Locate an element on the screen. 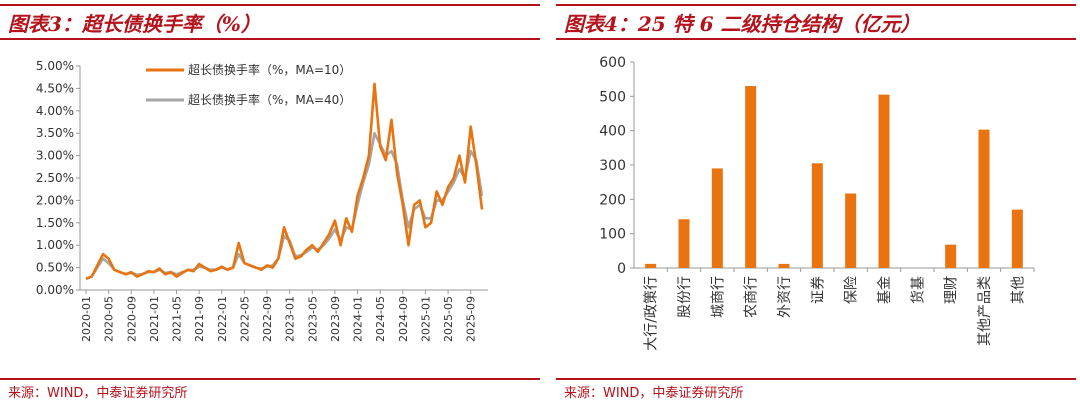 This screenshot has height=408, width=1080. y-tick-label: 600 is located at coordinates (612, 63).